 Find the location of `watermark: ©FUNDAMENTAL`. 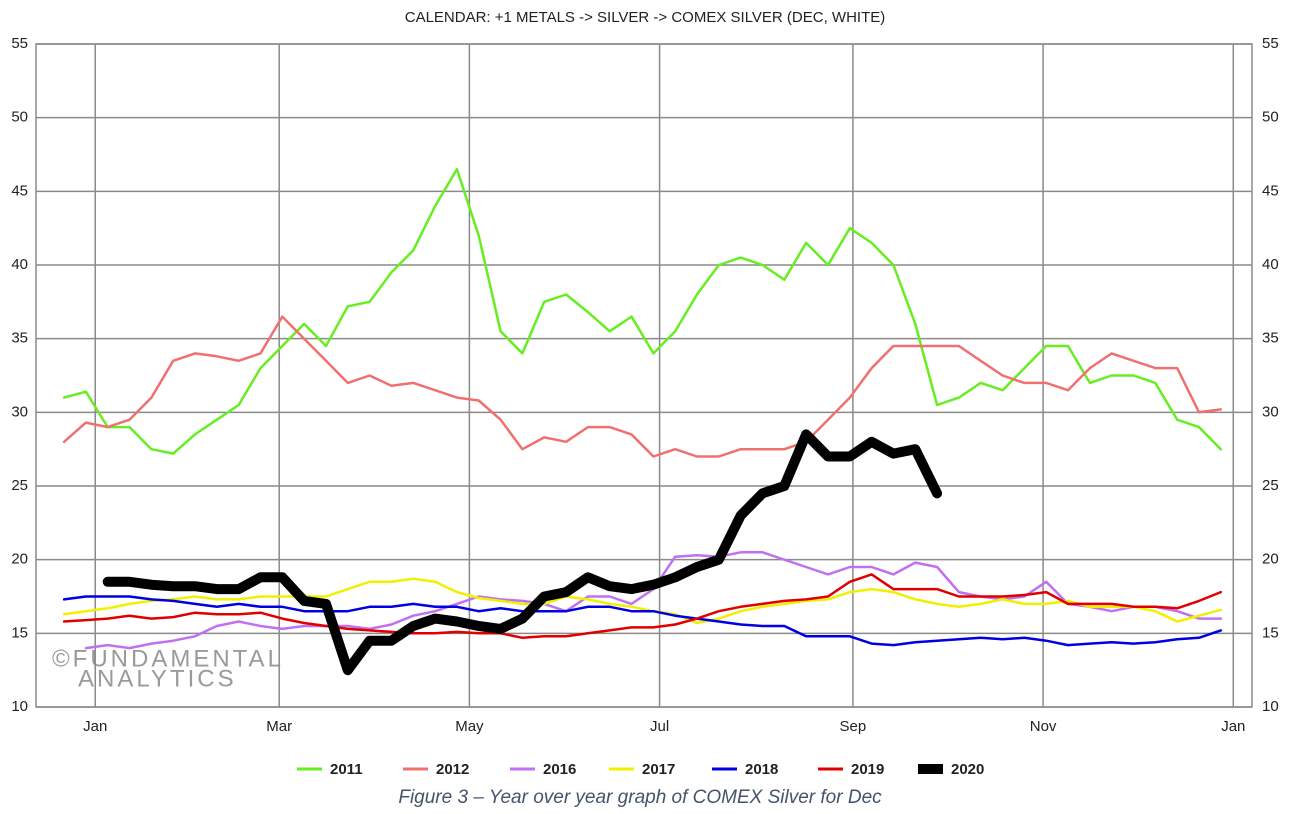

watermark: ©FUNDAMENTAL is located at coordinates (168, 658).